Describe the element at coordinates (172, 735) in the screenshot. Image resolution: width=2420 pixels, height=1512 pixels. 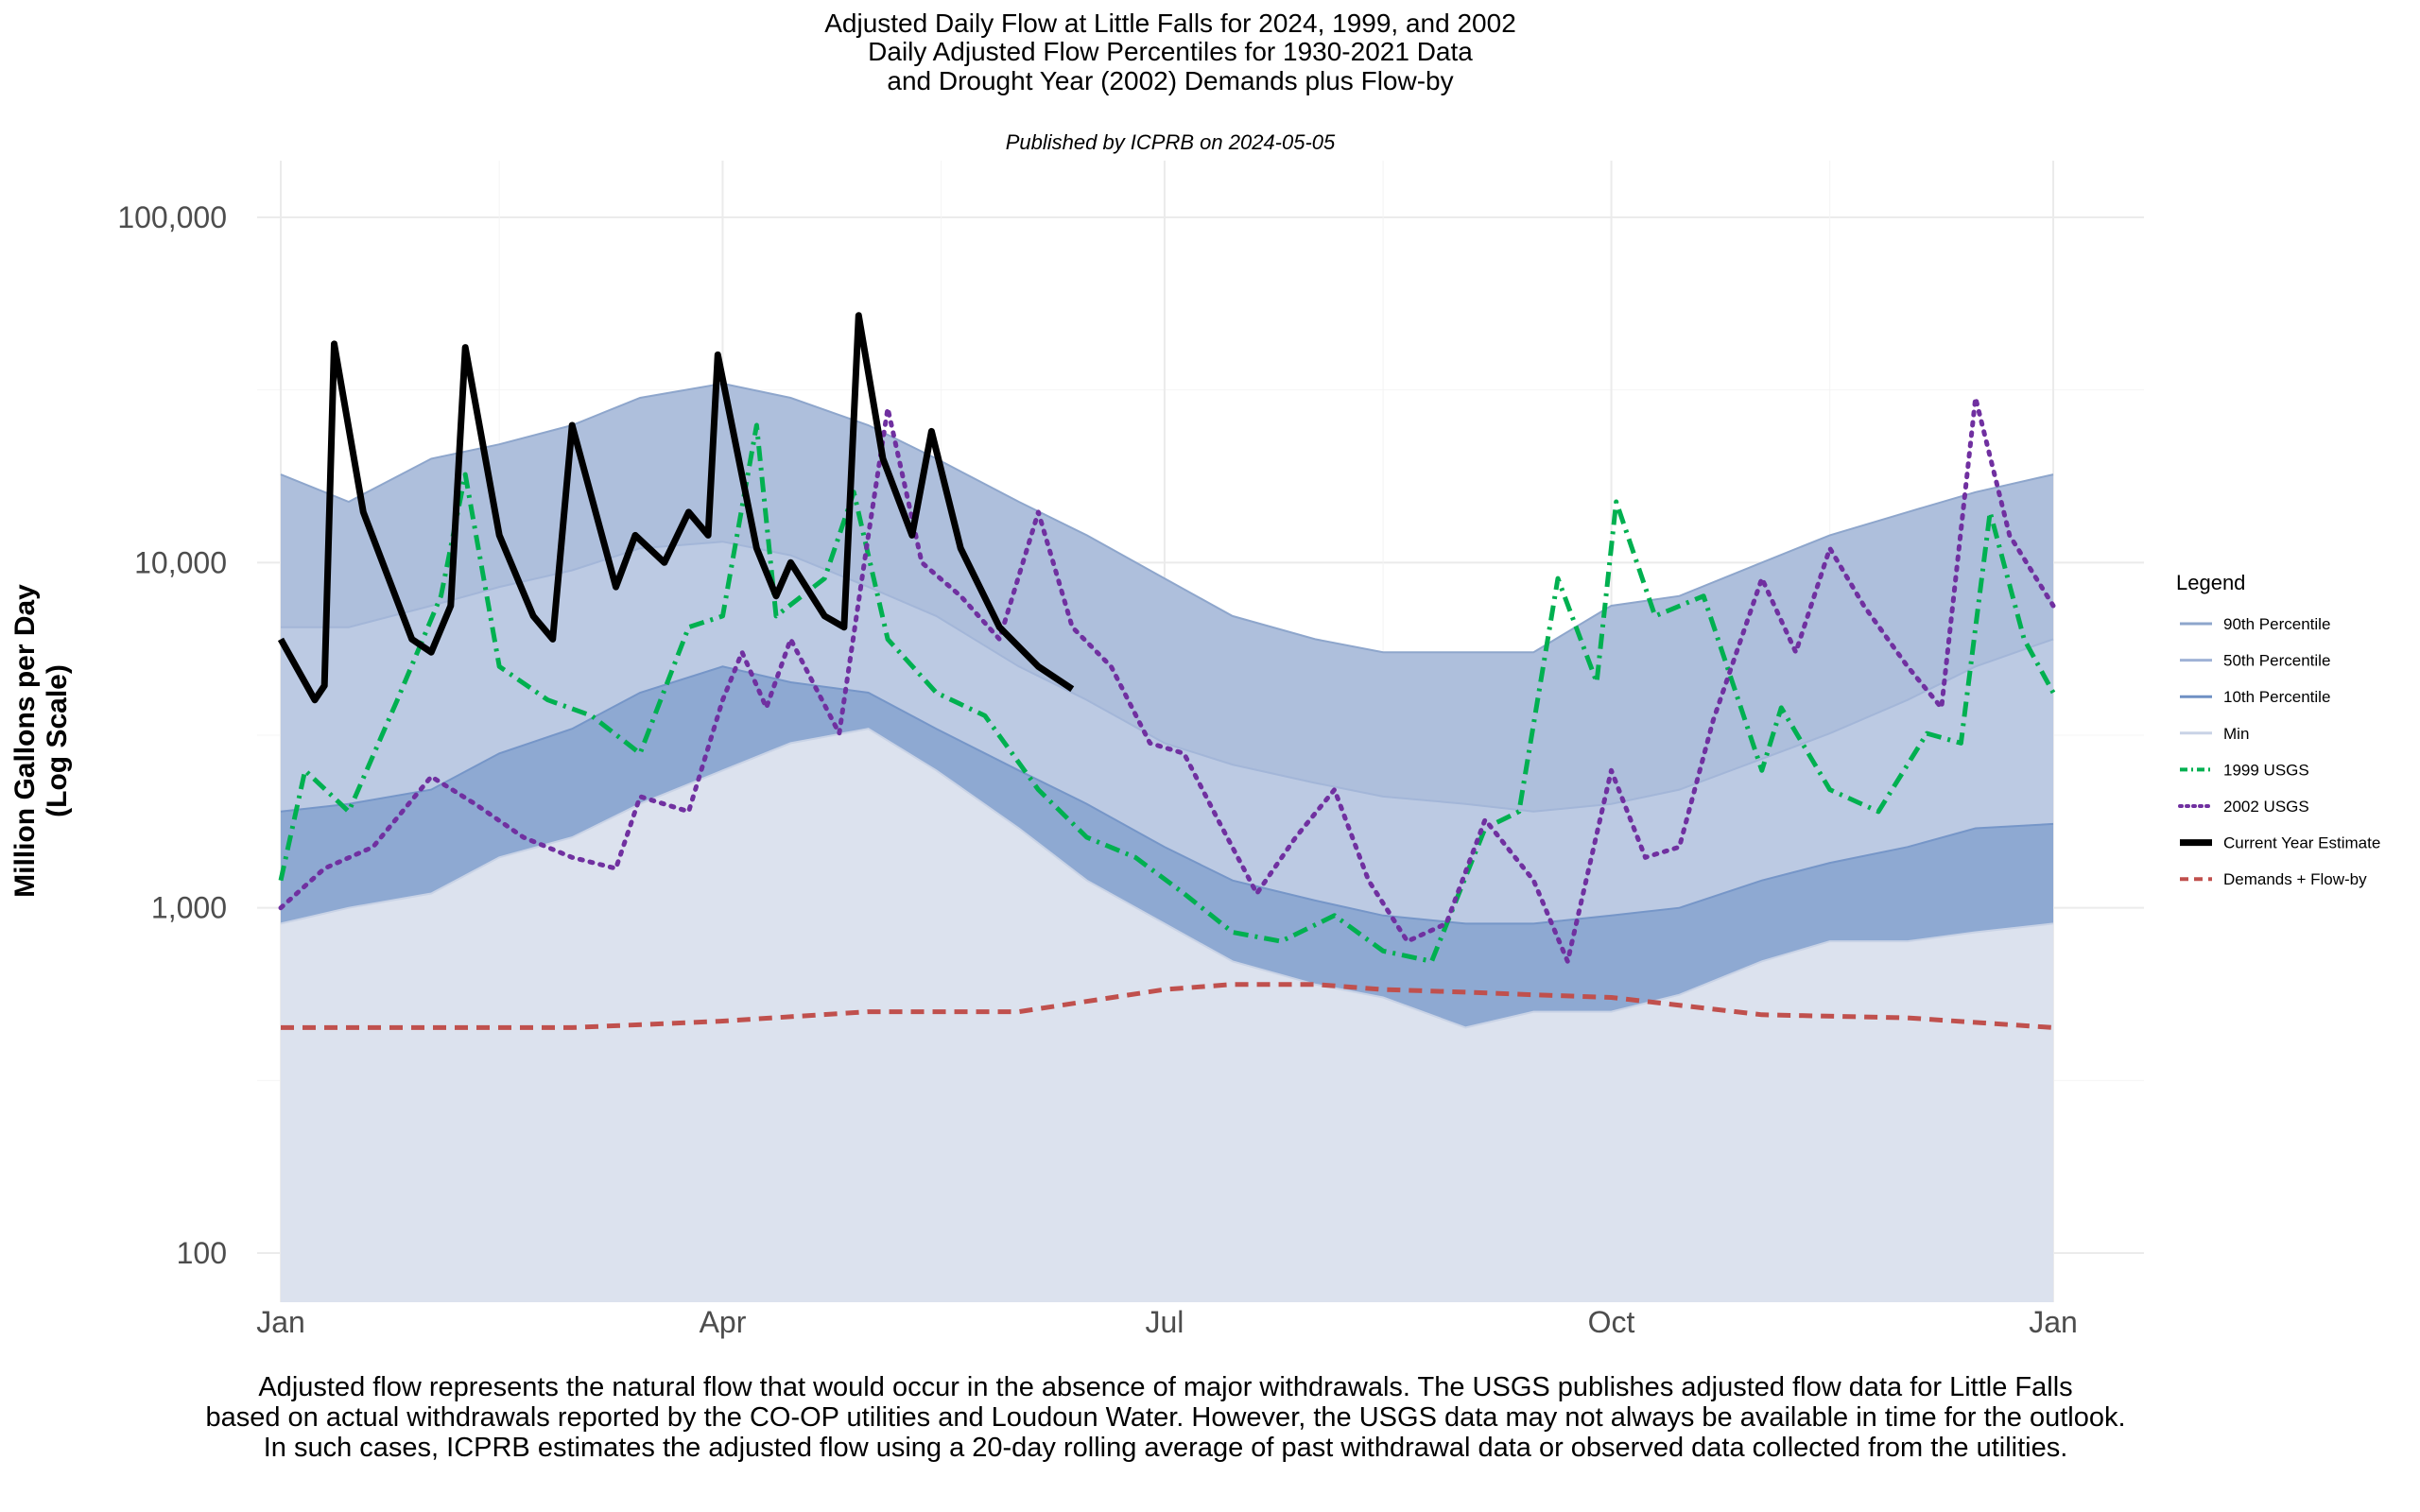
I see `y-axis-ticks: 100 1,000 10,000 100,000` at that location.